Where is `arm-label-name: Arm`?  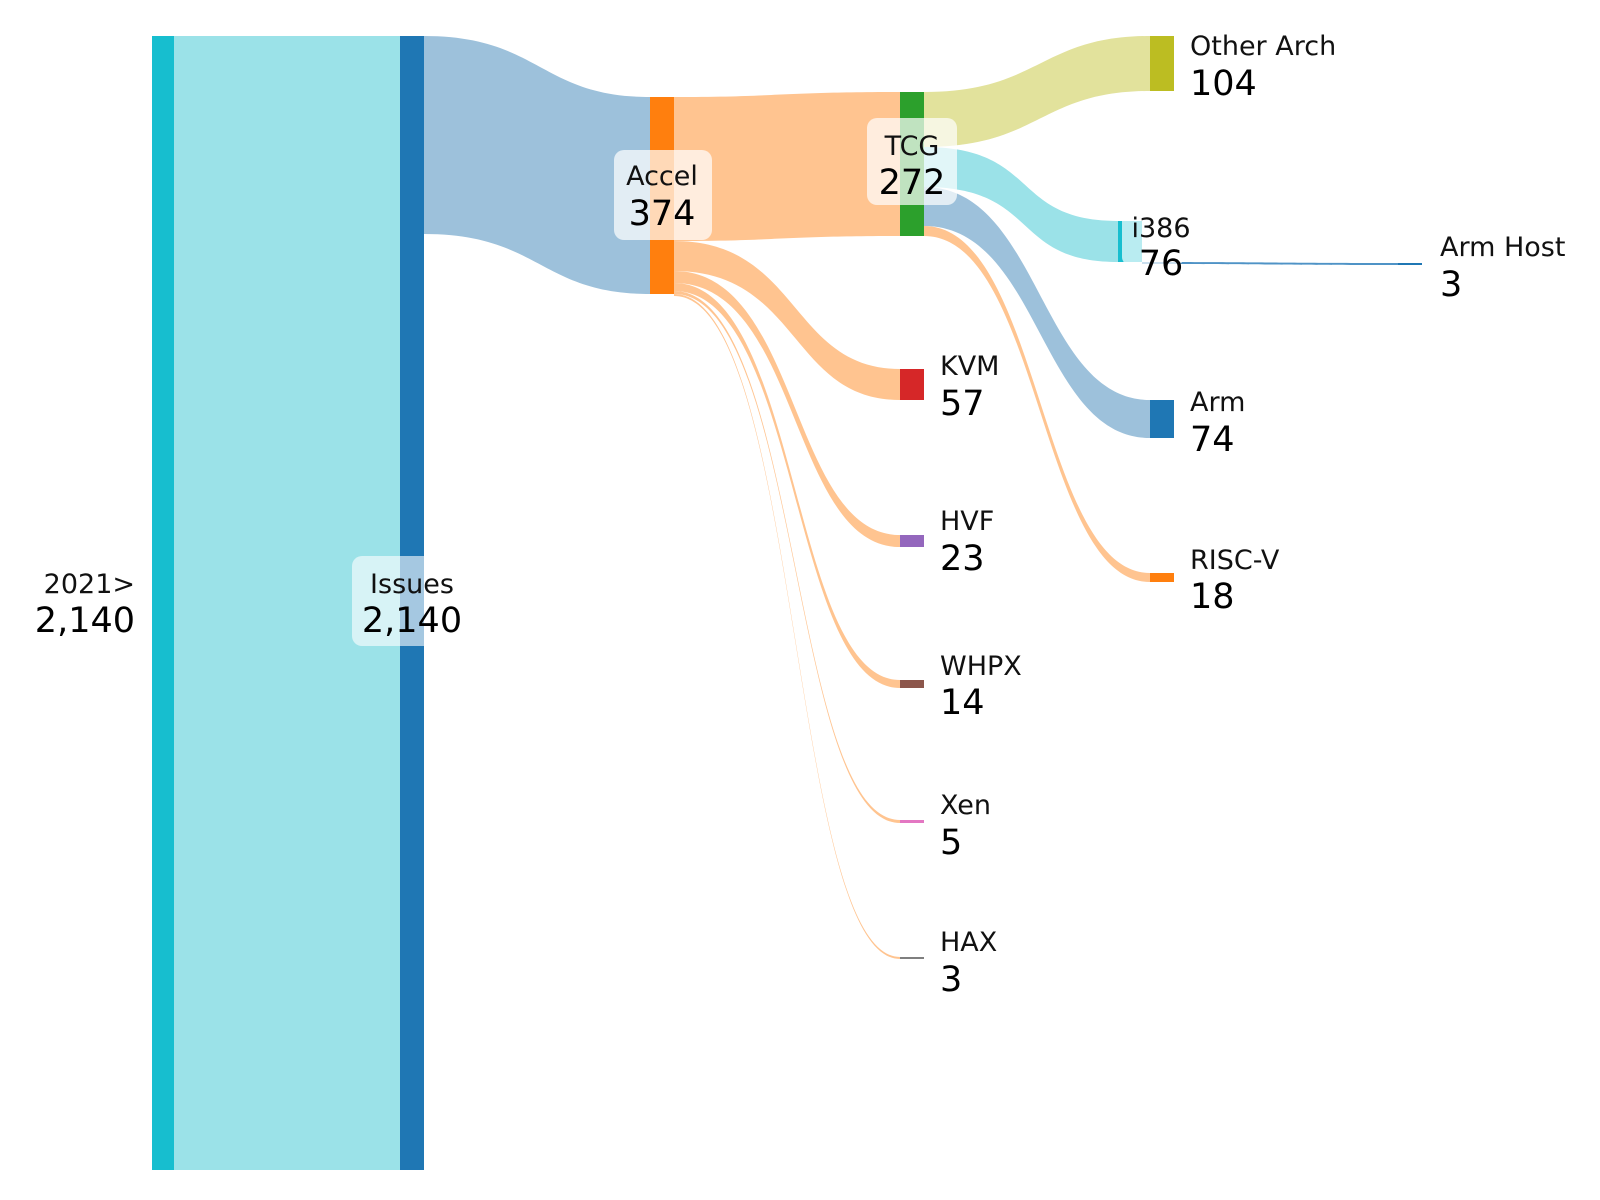 arm-label-name: Arm is located at coordinates (1217, 402).